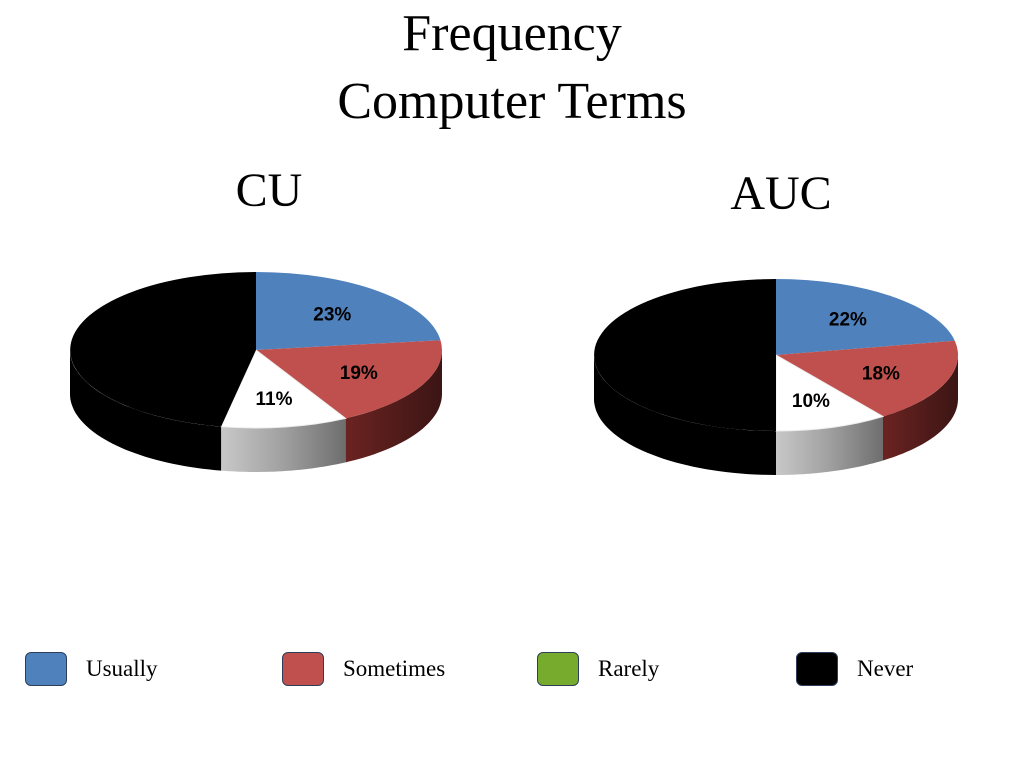 Image resolution: width=1024 pixels, height=768 pixels. I want to click on pie-auc: 22% 18% 10%, so click(776, 377).